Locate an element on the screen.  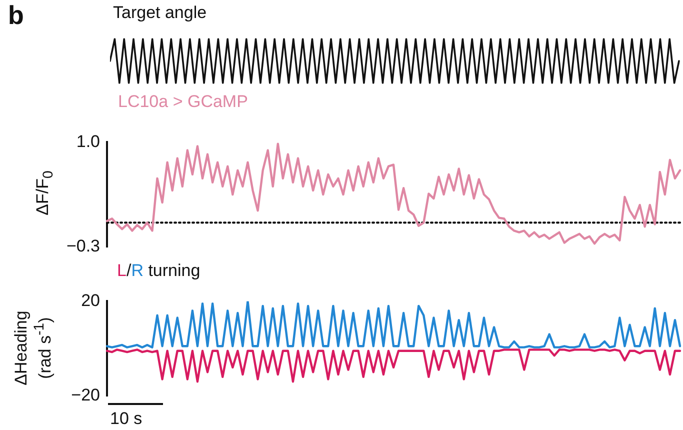
text: L is located at coordinates (121, 270).